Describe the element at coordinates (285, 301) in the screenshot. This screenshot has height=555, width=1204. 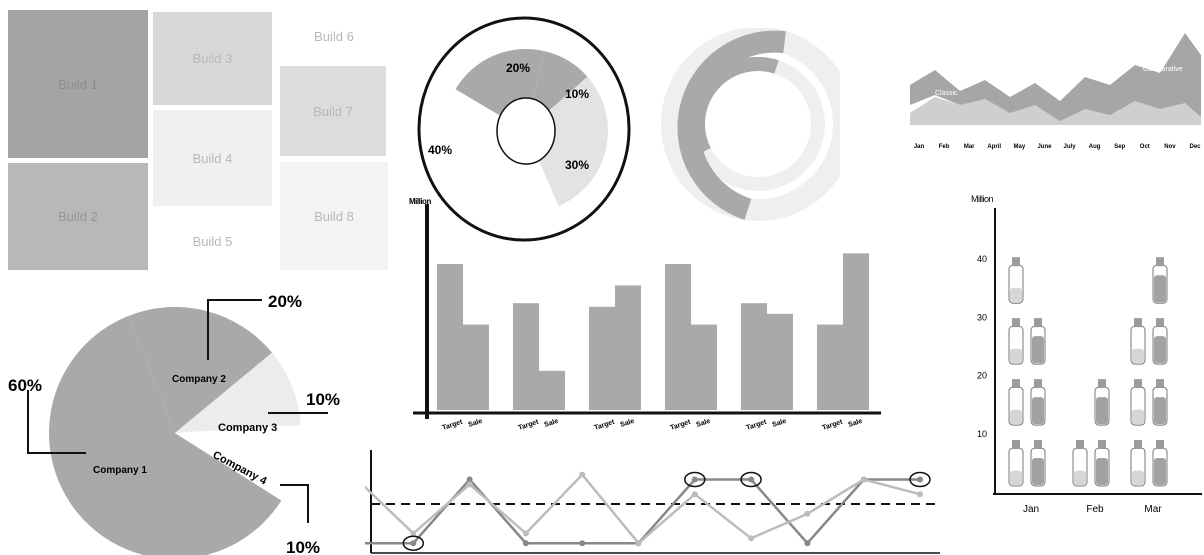
I see `pie-percent-label: 20%` at that location.